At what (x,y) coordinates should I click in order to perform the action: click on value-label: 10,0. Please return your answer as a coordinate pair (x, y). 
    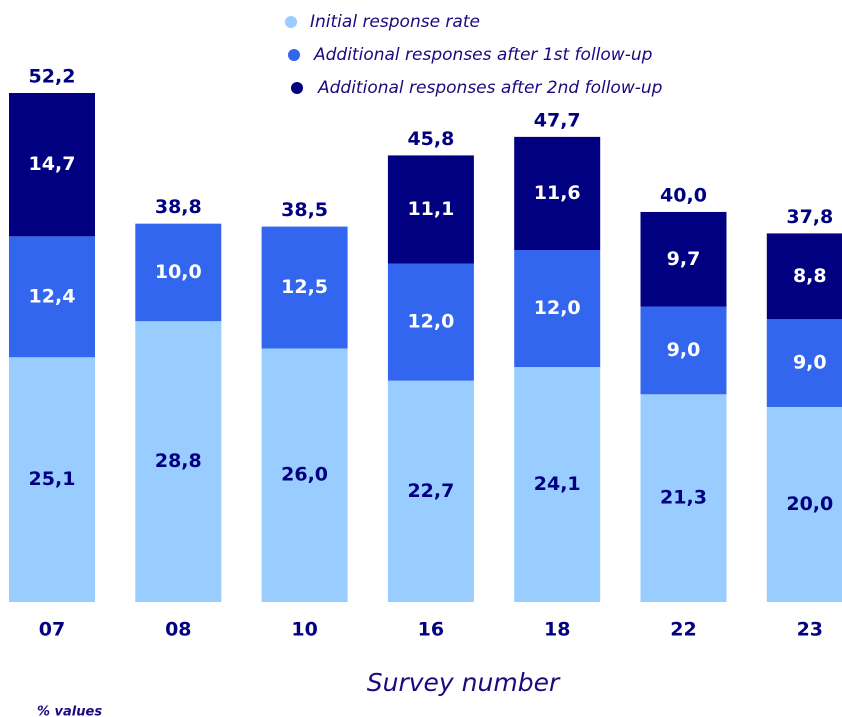
    Looking at the image, I should click on (178, 272).